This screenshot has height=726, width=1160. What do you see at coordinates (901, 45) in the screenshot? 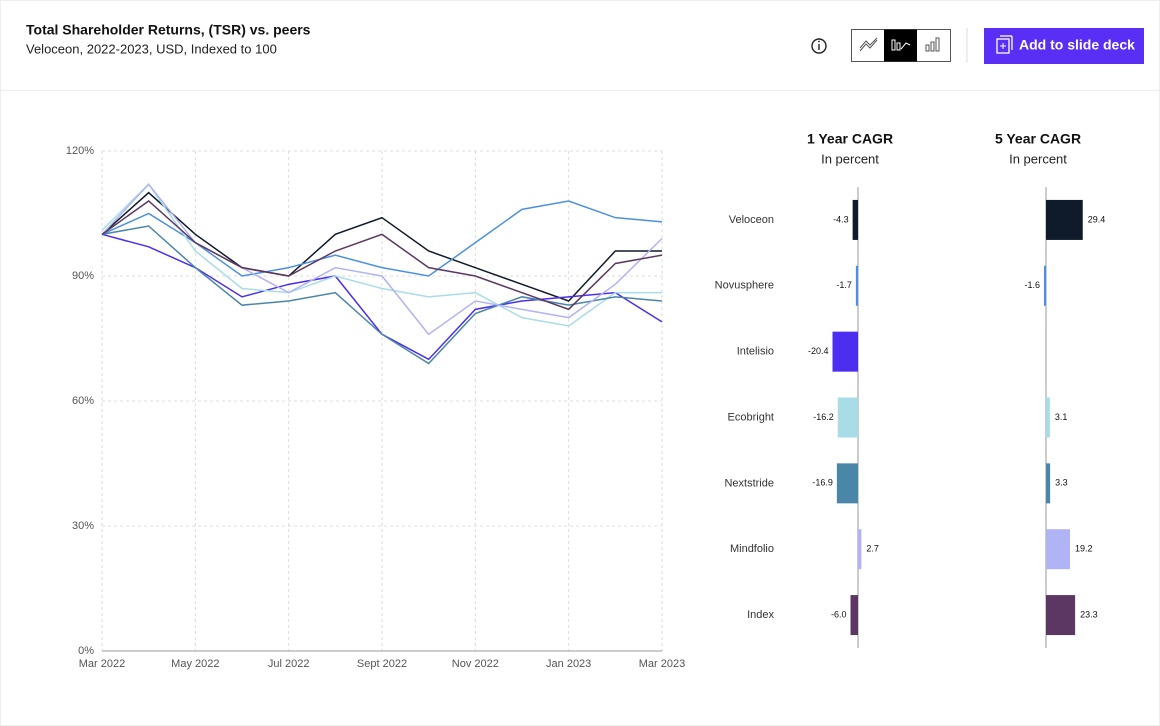
I see `view-toggle` at bounding box center [901, 45].